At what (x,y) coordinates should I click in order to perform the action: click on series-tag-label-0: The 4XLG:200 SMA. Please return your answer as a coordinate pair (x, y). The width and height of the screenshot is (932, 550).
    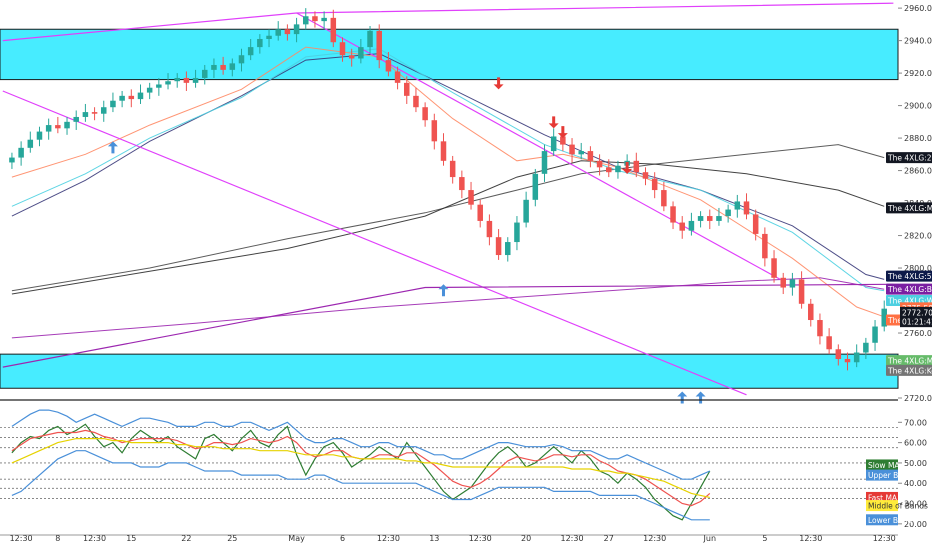
    Looking at the image, I should click on (909, 158).